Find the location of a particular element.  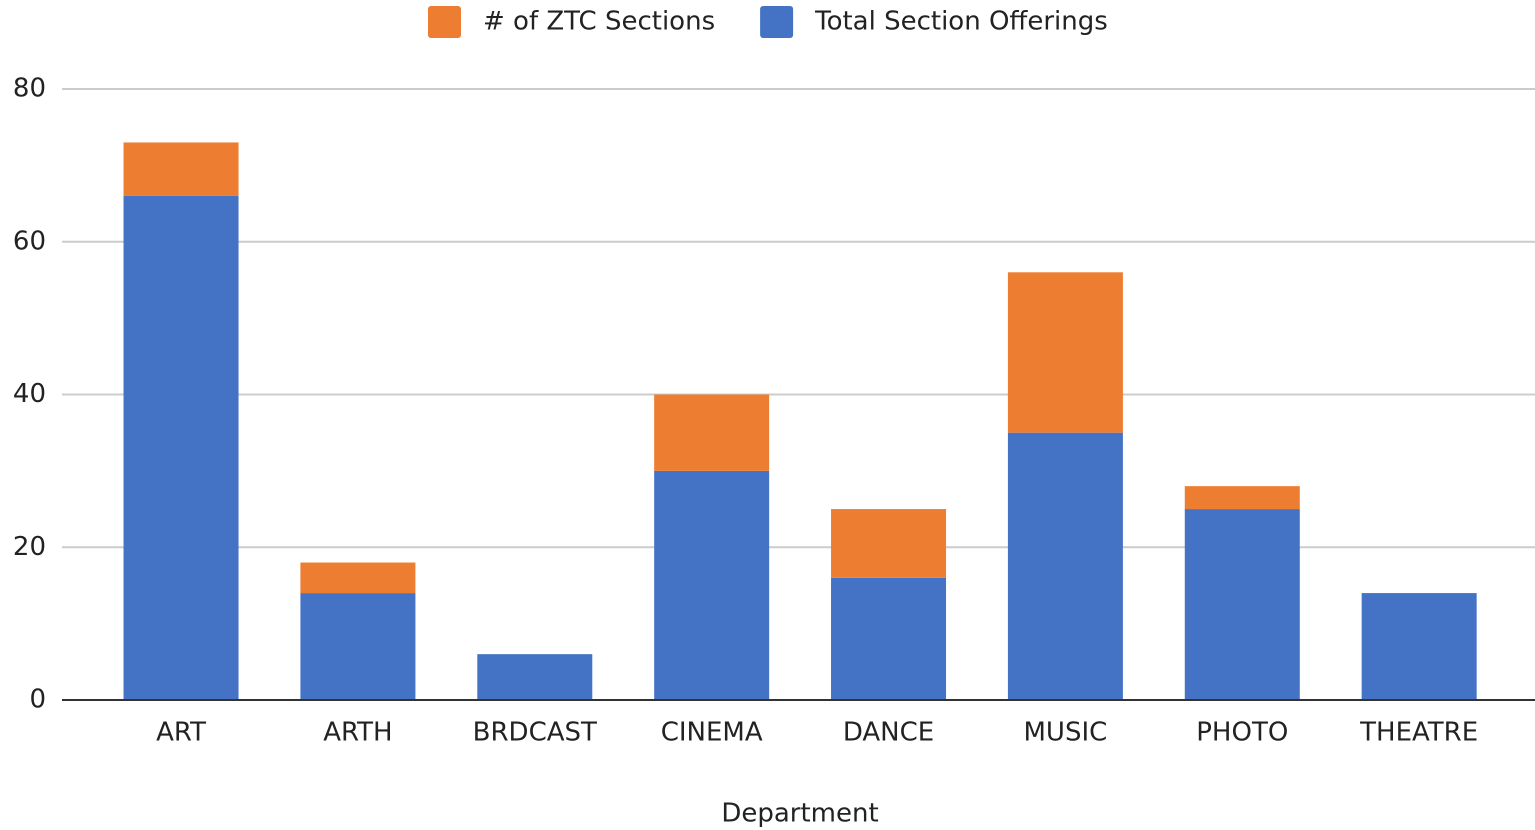

y-tick-label: 0 is located at coordinates (37, 700).